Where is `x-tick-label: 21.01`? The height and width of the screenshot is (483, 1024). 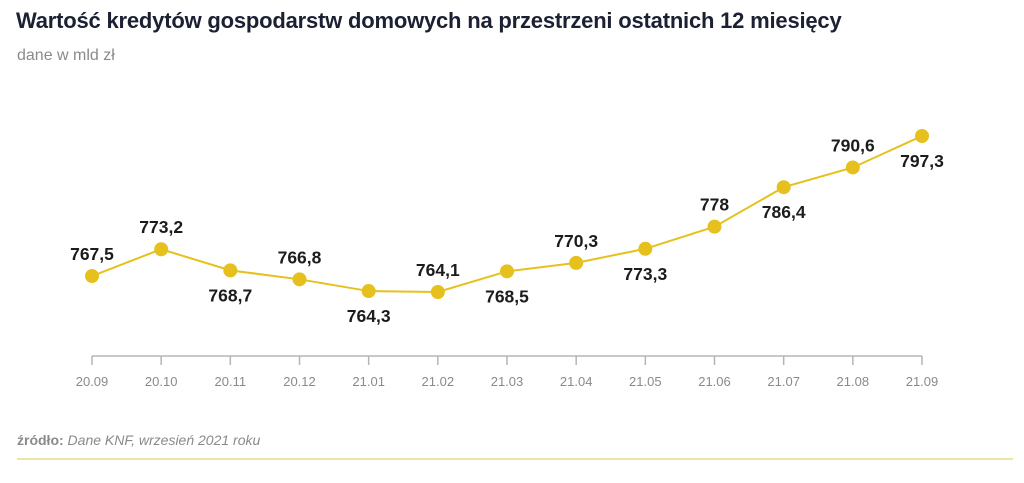 x-tick-label: 21.01 is located at coordinates (368, 381).